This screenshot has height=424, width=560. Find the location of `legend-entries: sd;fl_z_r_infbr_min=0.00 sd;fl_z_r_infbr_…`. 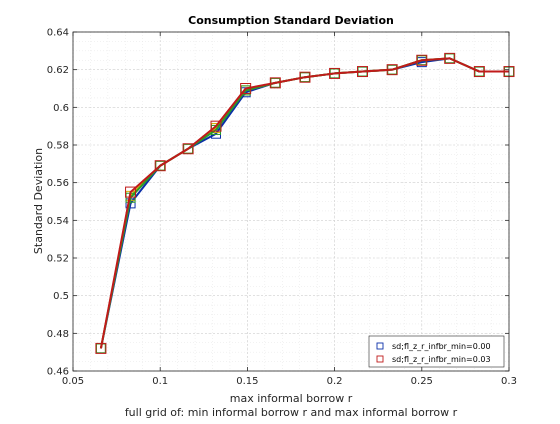

legend-entries: sd;fl_z_r_infbr_min=0.00 sd;fl_z_r_infbr_… is located at coordinates (433, 353).